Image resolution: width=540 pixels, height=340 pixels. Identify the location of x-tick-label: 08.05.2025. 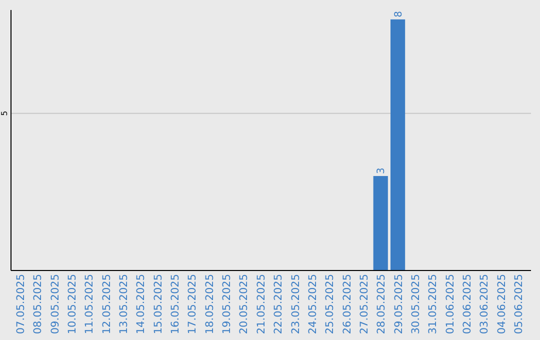
(38, 304).